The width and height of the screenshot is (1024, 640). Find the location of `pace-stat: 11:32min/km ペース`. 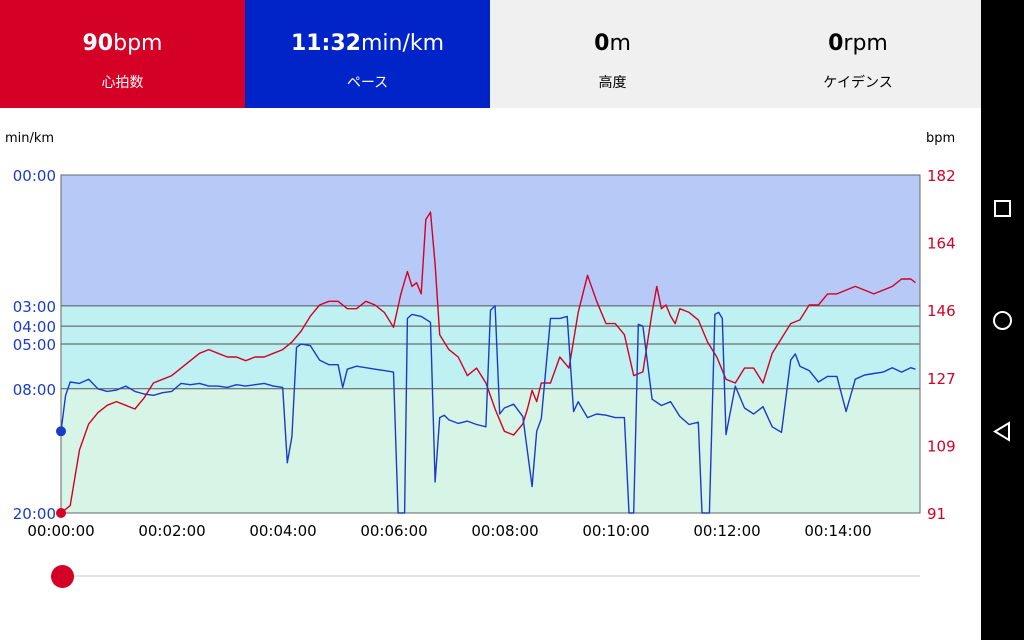

pace-stat: 11:32min/km ペース is located at coordinates (367, 54).